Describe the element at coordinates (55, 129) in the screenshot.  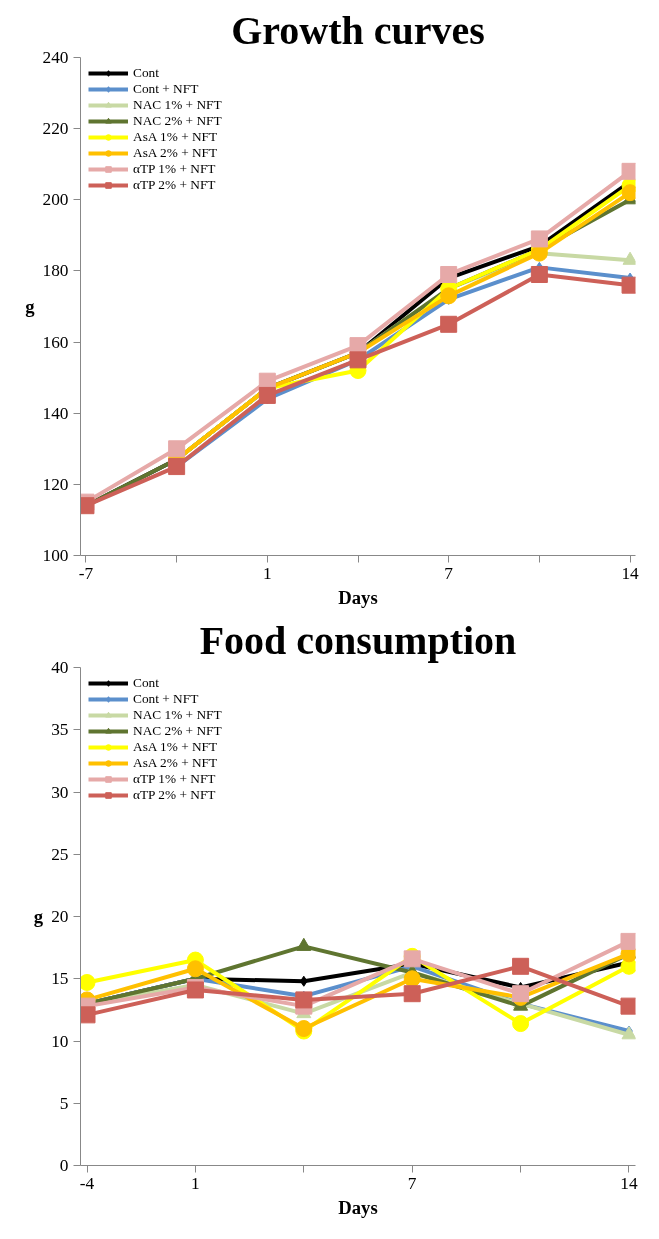
I see `y-tick-label: 220` at that location.